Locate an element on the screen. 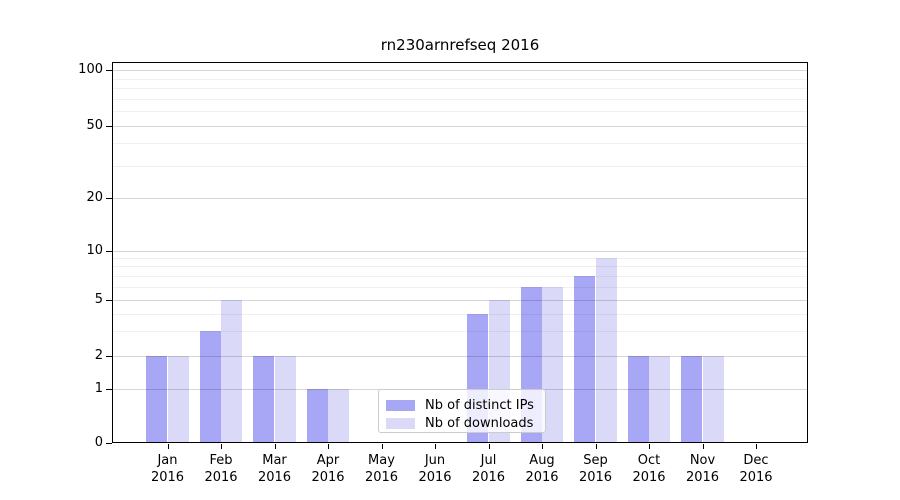 The height and width of the screenshot is (500, 900). x-tick-label-nov: Nov 2016 is located at coordinates (702, 469).